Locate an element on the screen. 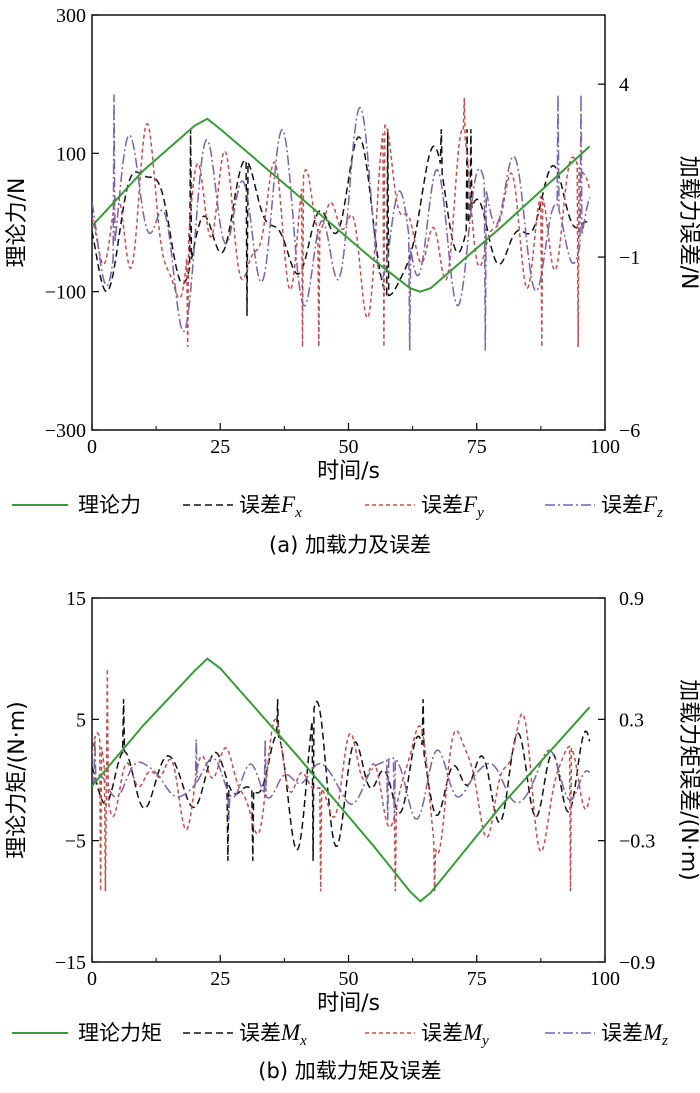  y2-tick-label: −0.3 is located at coordinates (637, 842).